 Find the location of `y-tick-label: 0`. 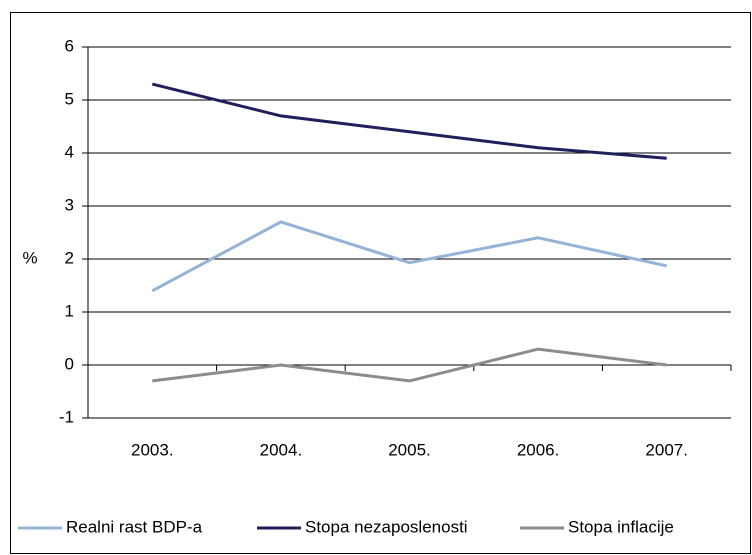

y-tick-label: 0 is located at coordinates (69, 363).